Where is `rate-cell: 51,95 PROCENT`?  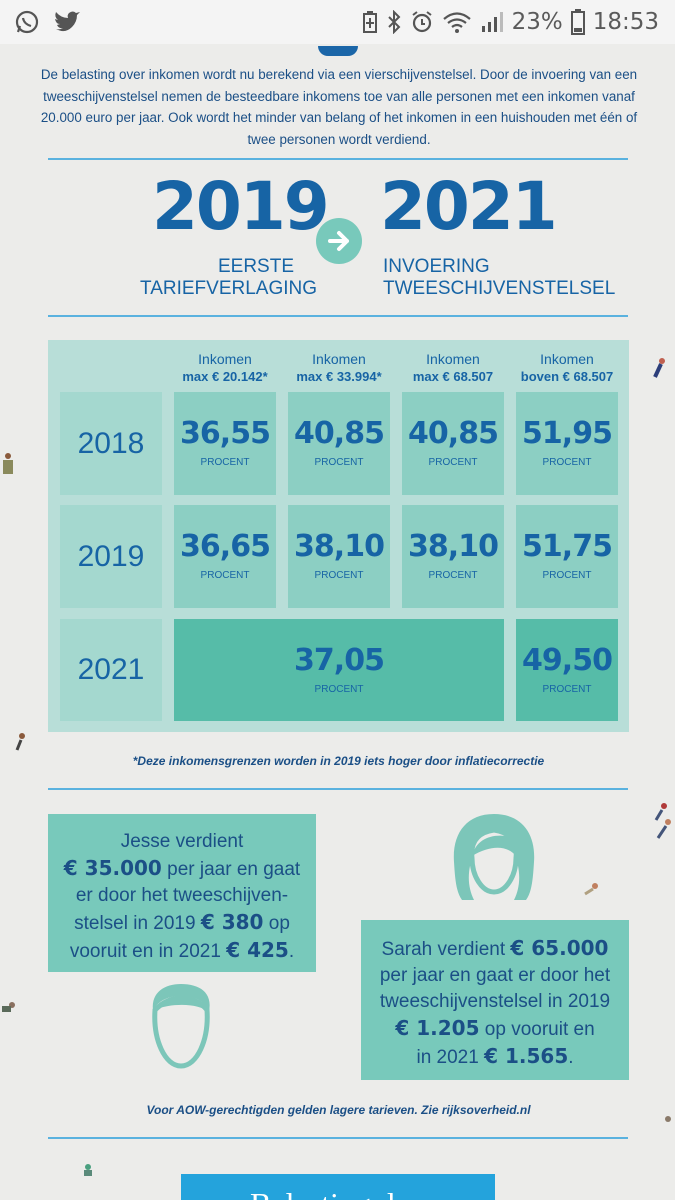 rate-cell: 51,95 PROCENT is located at coordinates (567, 443).